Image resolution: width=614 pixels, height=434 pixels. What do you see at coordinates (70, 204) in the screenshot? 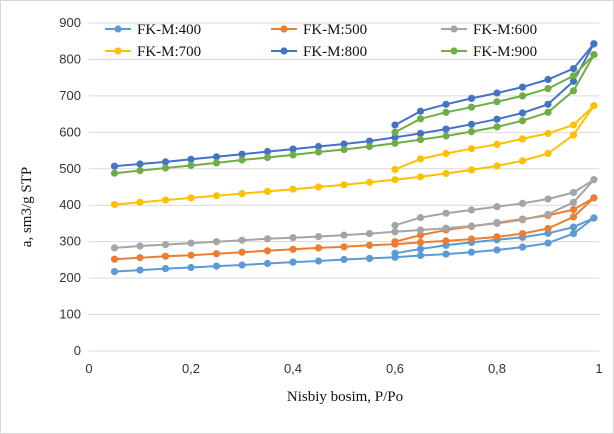
I see `y-tick-label: 400` at bounding box center [70, 204].